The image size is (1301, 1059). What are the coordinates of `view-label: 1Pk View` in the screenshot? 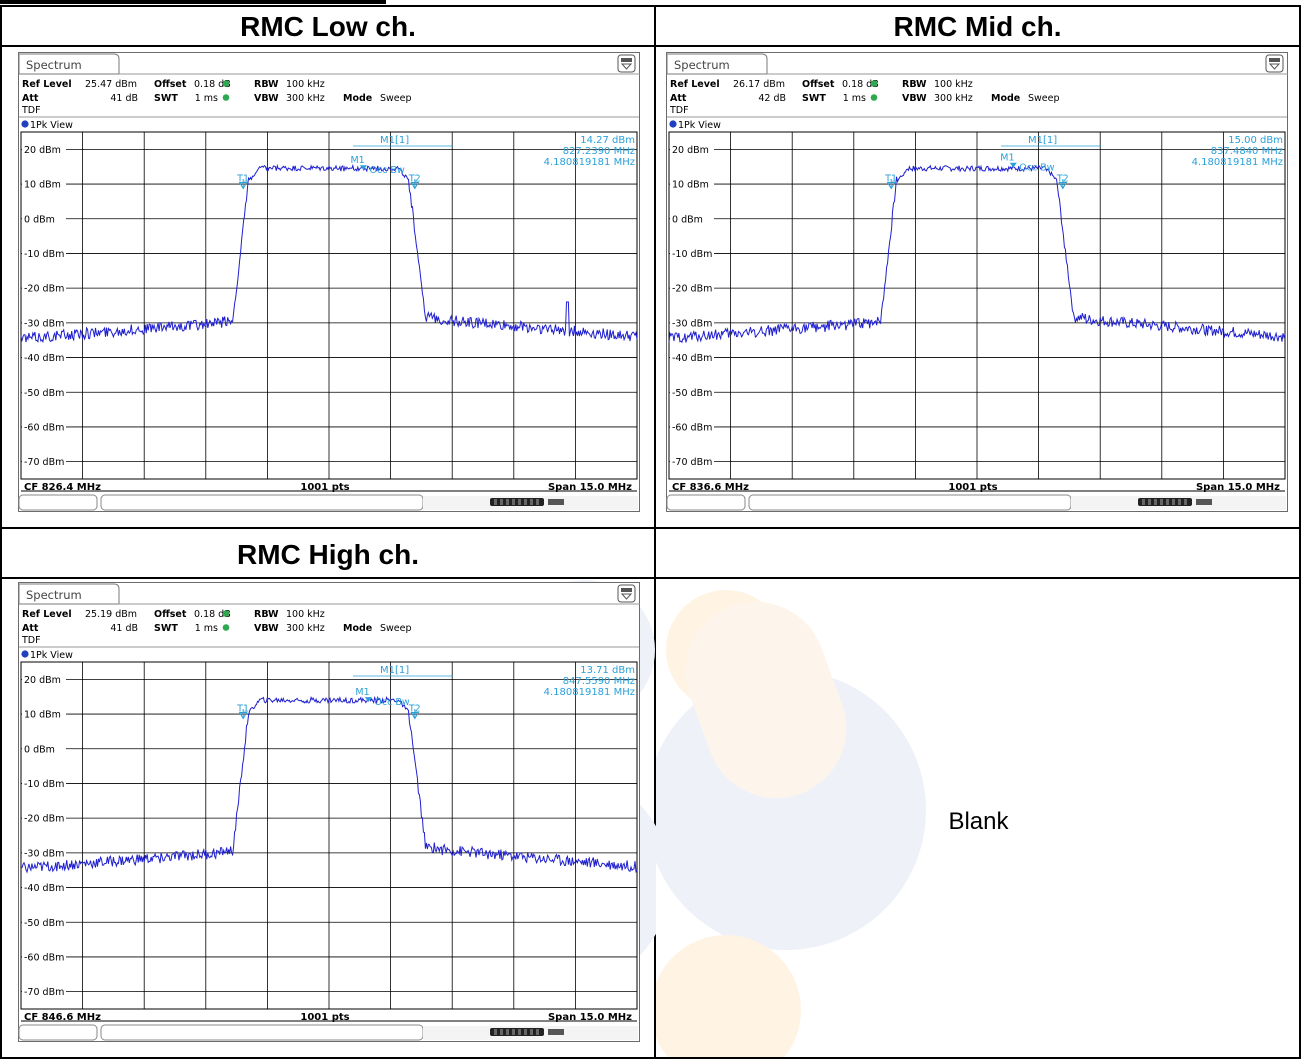 It's located at (699, 125).